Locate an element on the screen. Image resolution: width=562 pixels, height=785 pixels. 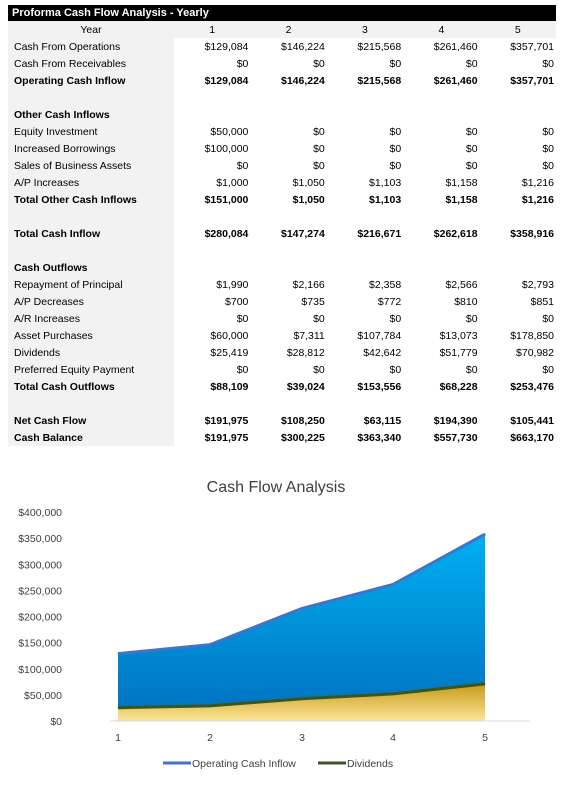
x-tick-label: 1 is located at coordinates (118, 738).